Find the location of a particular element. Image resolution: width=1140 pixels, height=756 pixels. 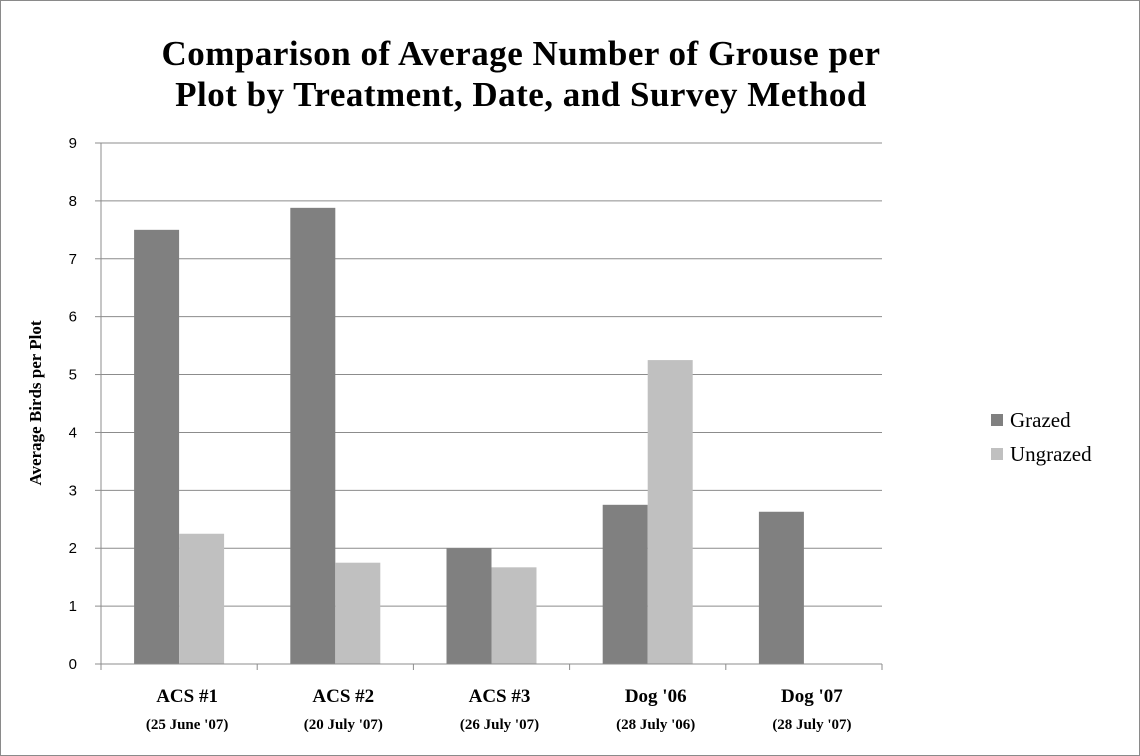

legend-label-ungrazed: Ungrazed is located at coordinates (1051, 453).